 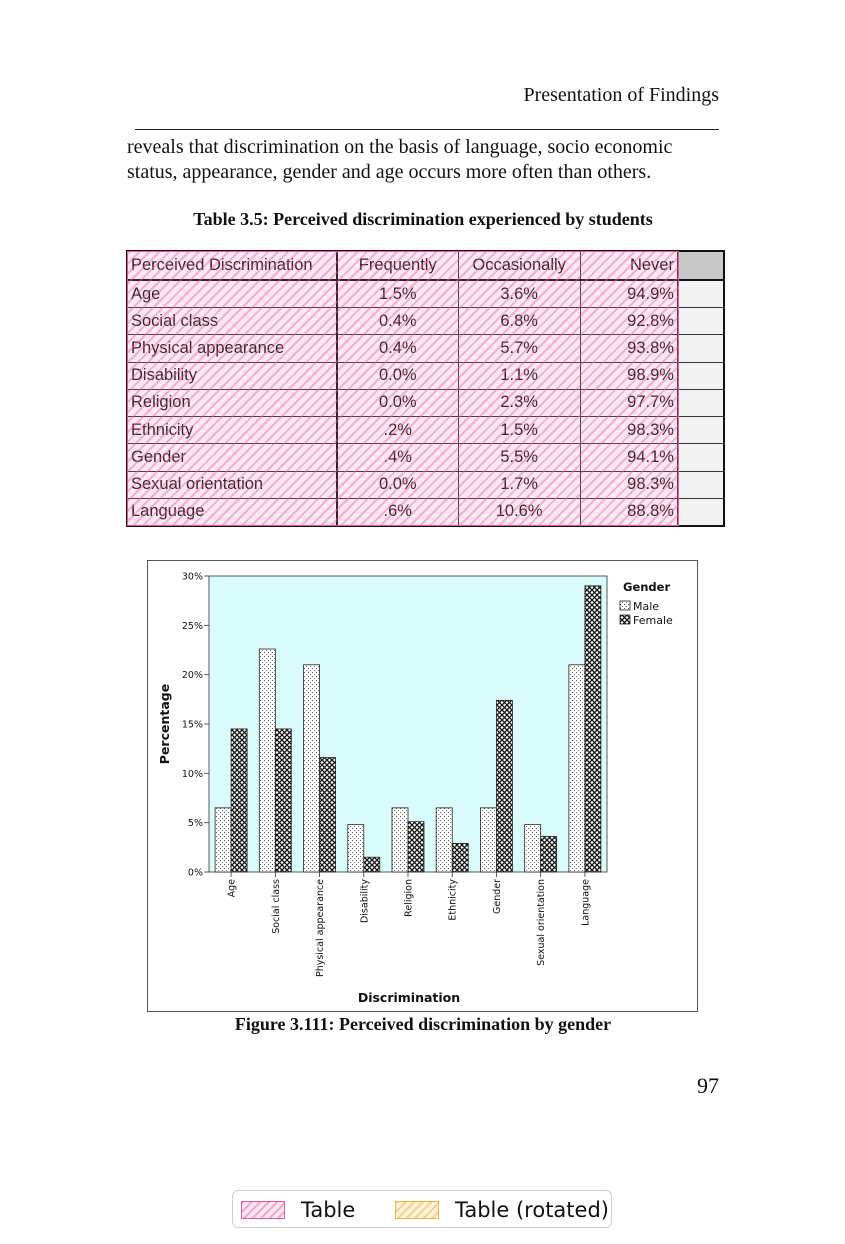 I want to click on annotation-legend-label: Table (rotated), so click(x=532, y=1210).